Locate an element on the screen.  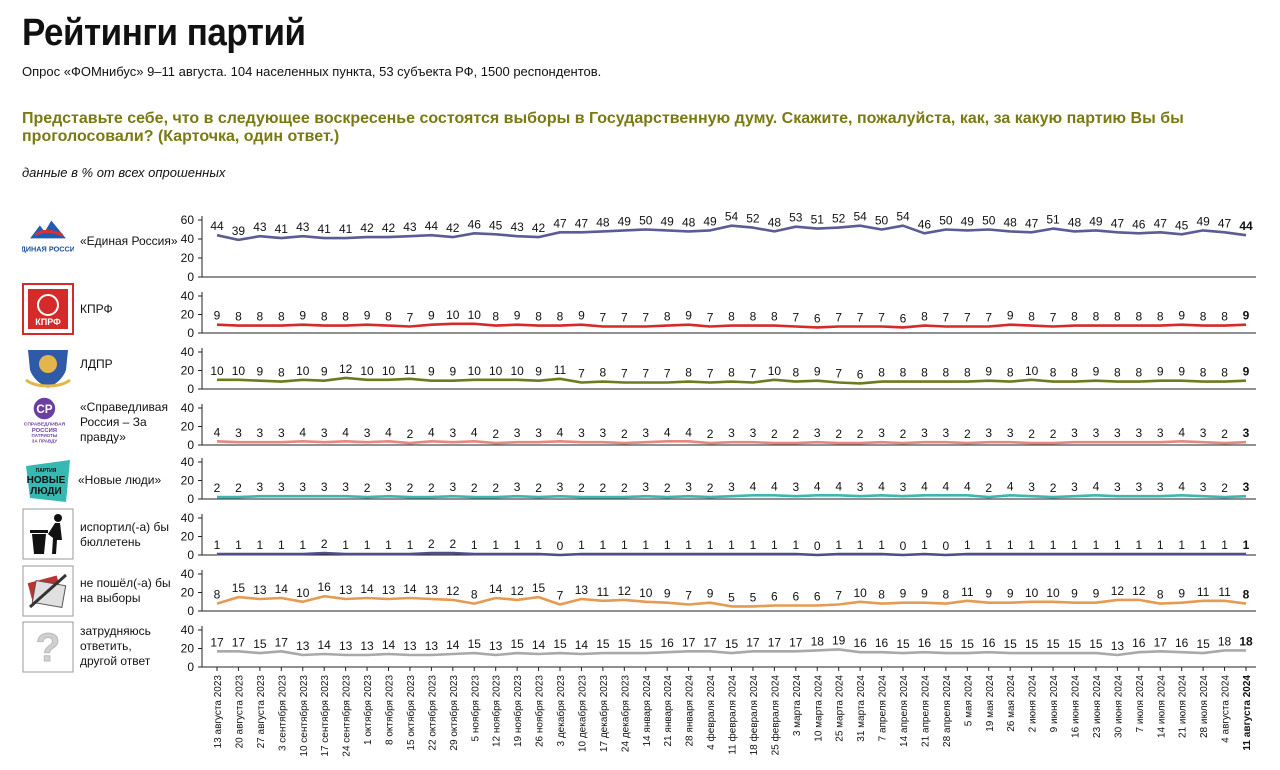
label-united-russia: «Единая Россия» is located at coordinates (129, 241).